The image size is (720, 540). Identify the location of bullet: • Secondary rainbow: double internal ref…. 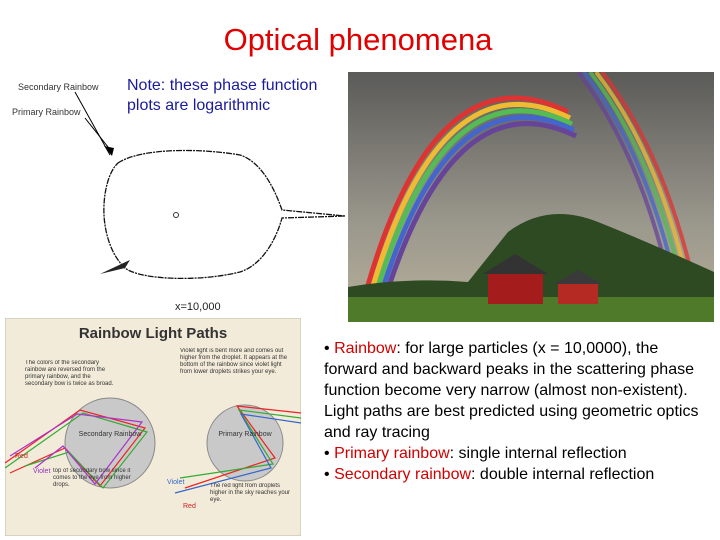
(520, 474).